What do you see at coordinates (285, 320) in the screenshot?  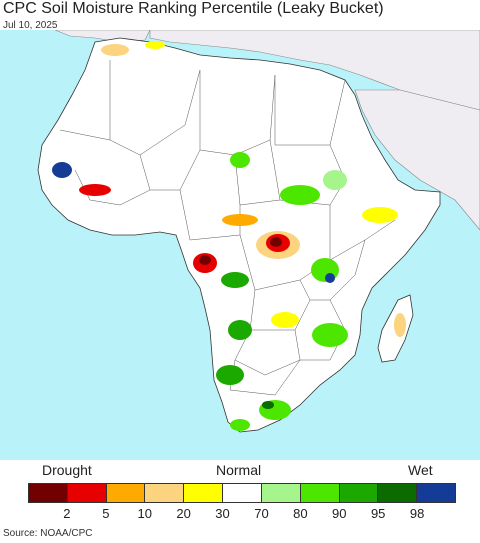 I see `dry-patch-zambia` at bounding box center [285, 320].